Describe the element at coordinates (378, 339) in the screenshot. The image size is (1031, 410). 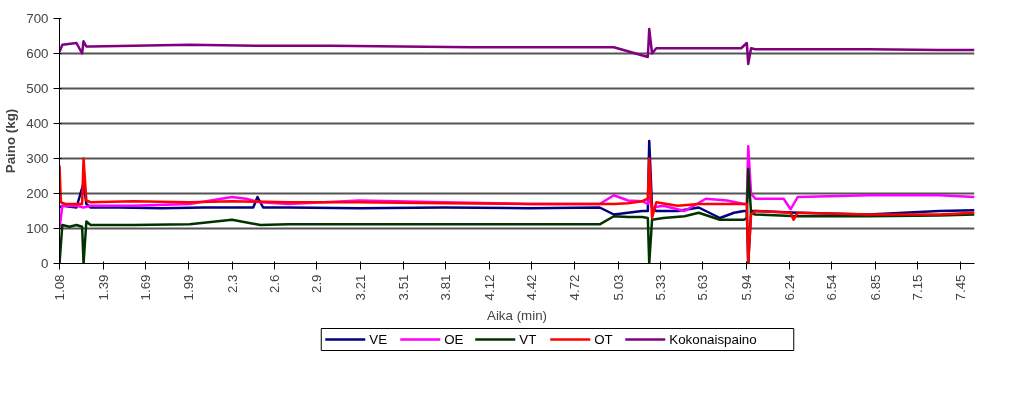
I see `legend-label: VE` at that location.